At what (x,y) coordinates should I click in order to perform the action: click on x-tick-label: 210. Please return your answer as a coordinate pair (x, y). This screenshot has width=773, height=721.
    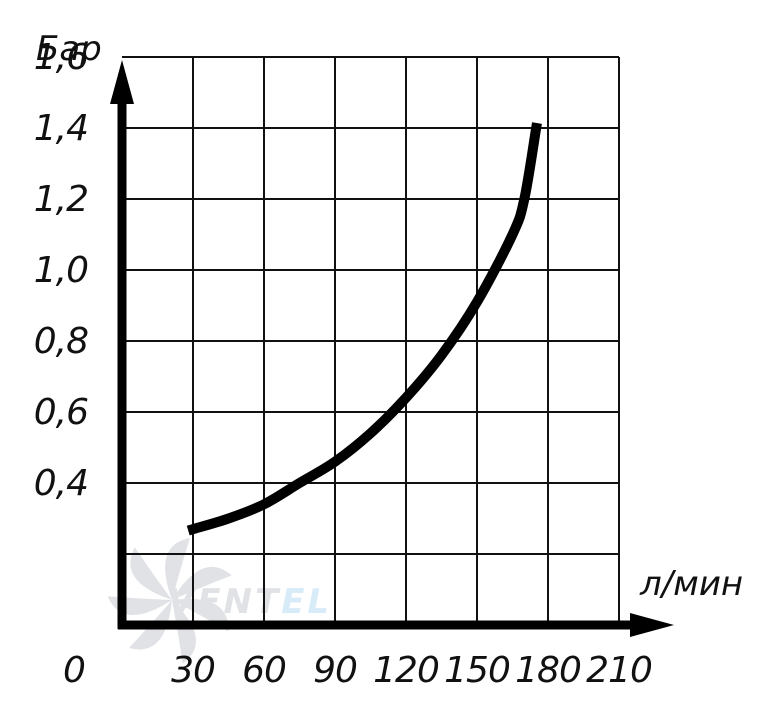
    Looking at the image, I should click on (619, 670).